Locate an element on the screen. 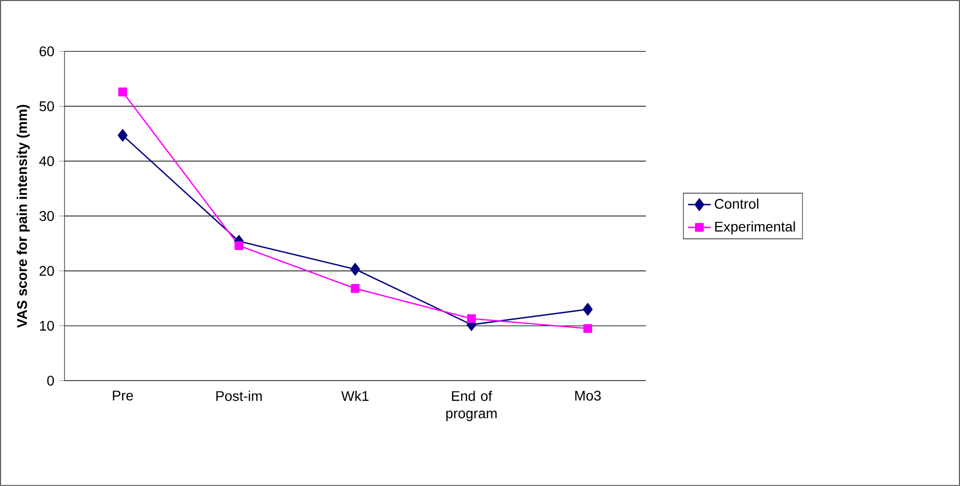  y-tick-label: 10 is located at coordinates (47, 325).